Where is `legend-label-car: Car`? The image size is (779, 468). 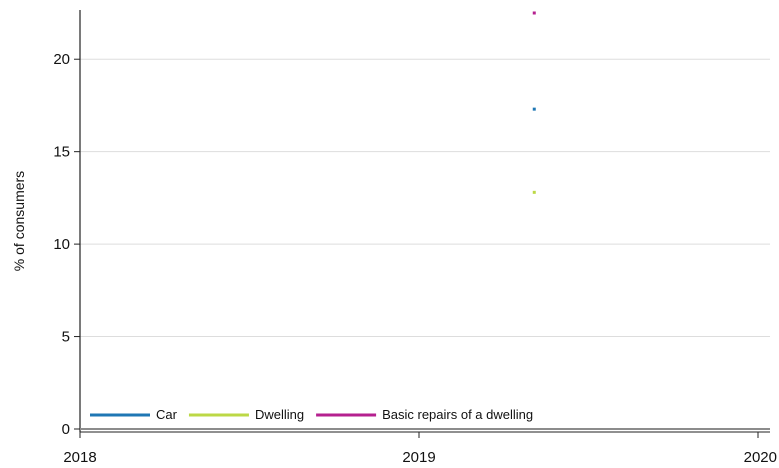
legend-label-car: Car is located at coordinates (167, 414).